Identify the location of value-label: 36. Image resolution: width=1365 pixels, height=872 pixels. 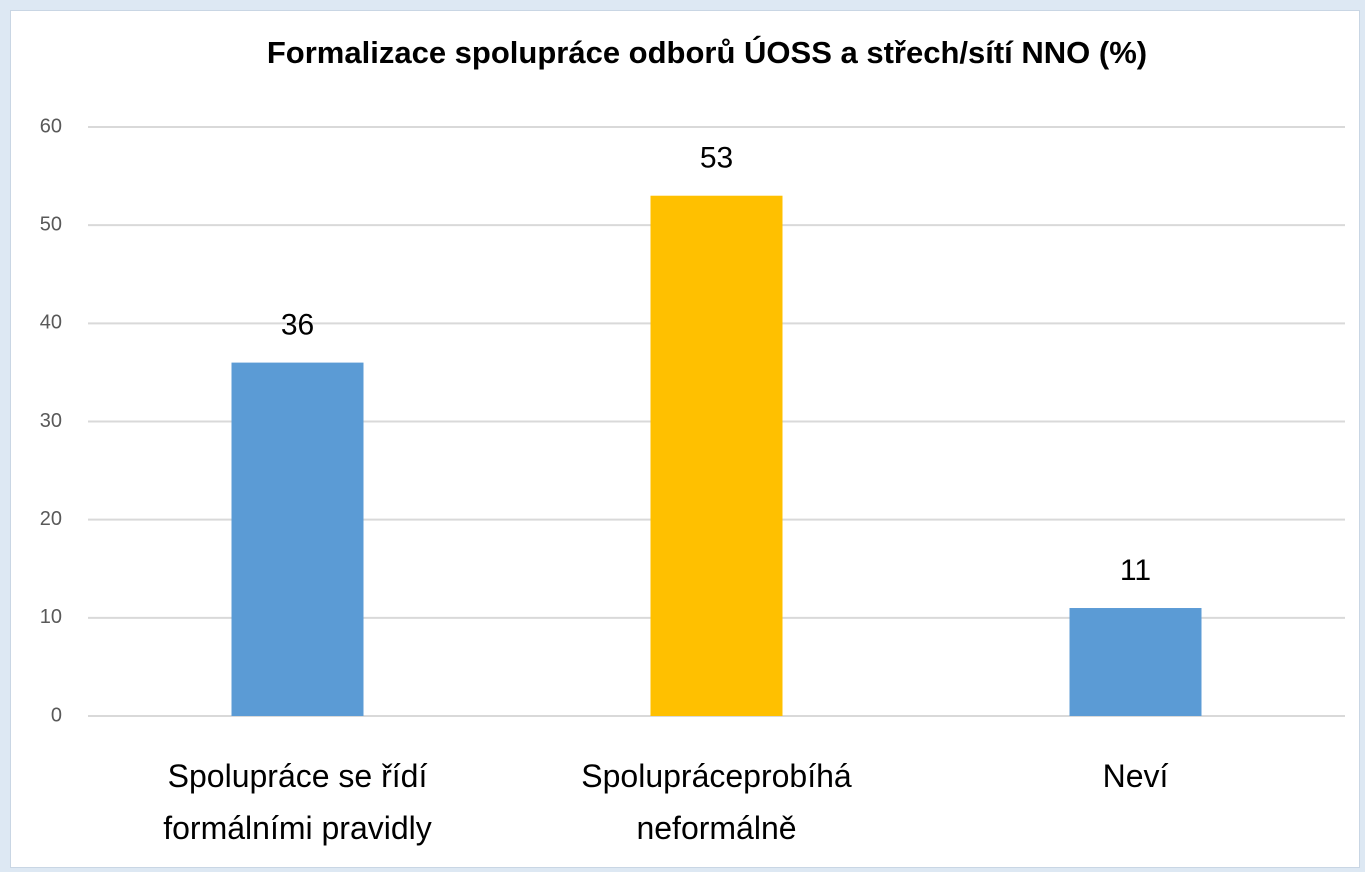
(297, 325).